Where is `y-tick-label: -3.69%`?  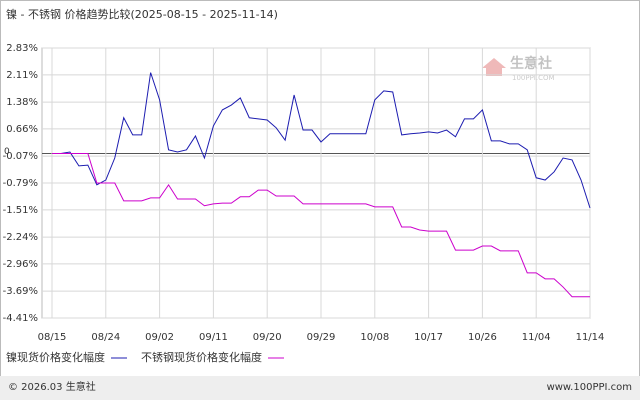 y-tick-label: -3.69% is located at coordinates (20, 291).